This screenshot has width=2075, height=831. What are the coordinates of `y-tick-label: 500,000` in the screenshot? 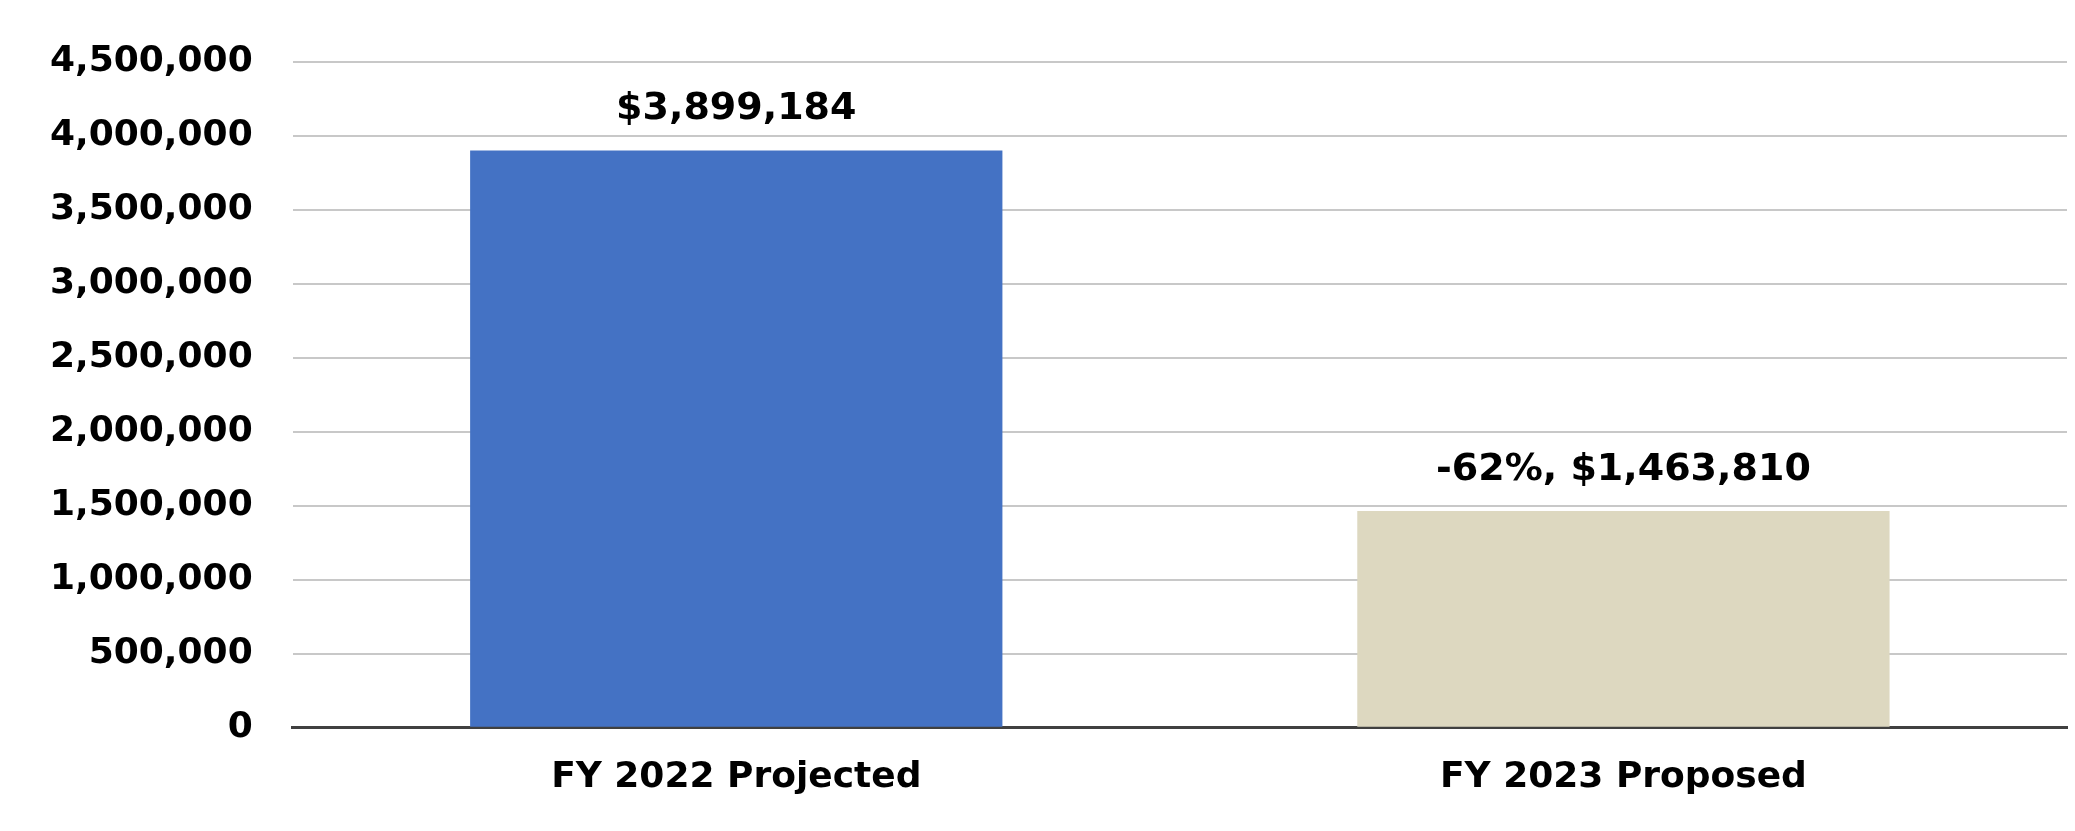 It's located at (170, 651).